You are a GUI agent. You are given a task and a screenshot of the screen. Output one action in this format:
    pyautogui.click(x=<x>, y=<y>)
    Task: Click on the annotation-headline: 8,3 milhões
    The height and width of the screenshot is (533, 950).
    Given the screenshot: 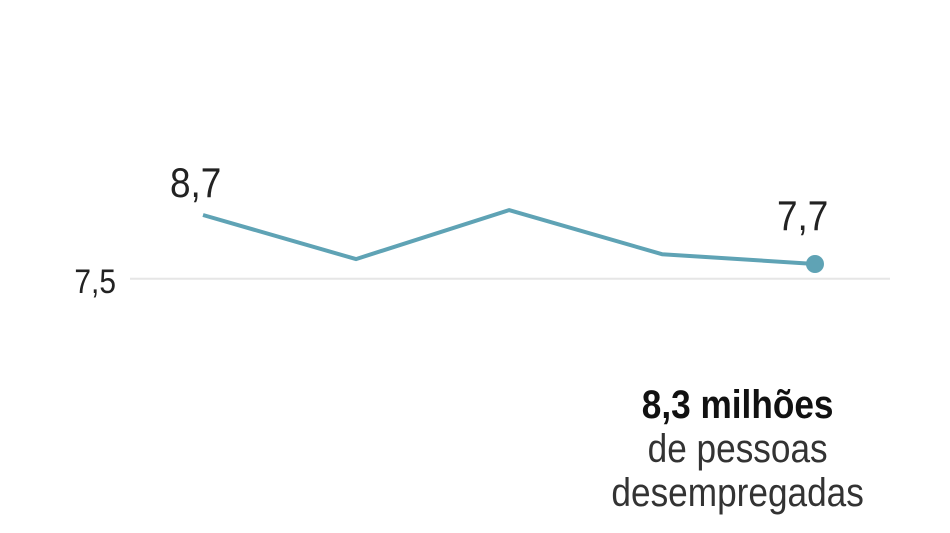 What is the action you would take?
    pyautogui.click(x=737, y=405)
    